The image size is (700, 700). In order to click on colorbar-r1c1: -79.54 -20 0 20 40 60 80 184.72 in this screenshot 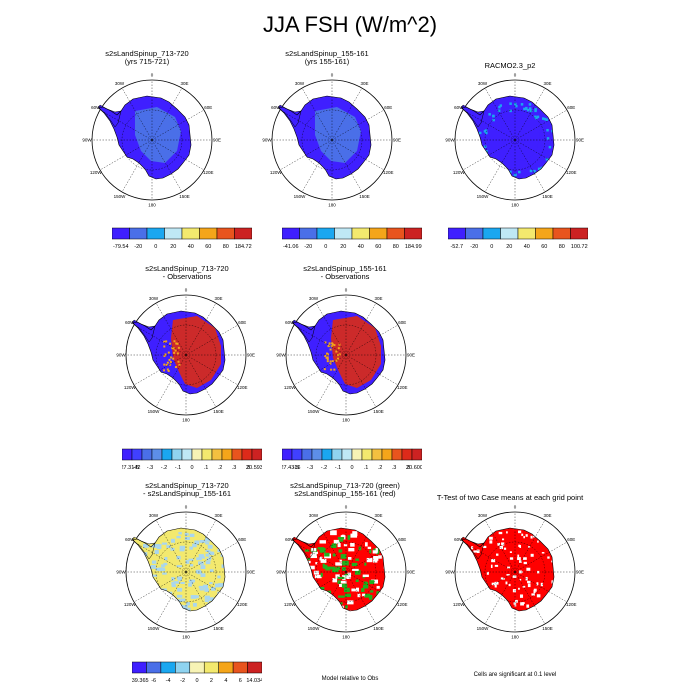, I will do `click(182, 238)`.